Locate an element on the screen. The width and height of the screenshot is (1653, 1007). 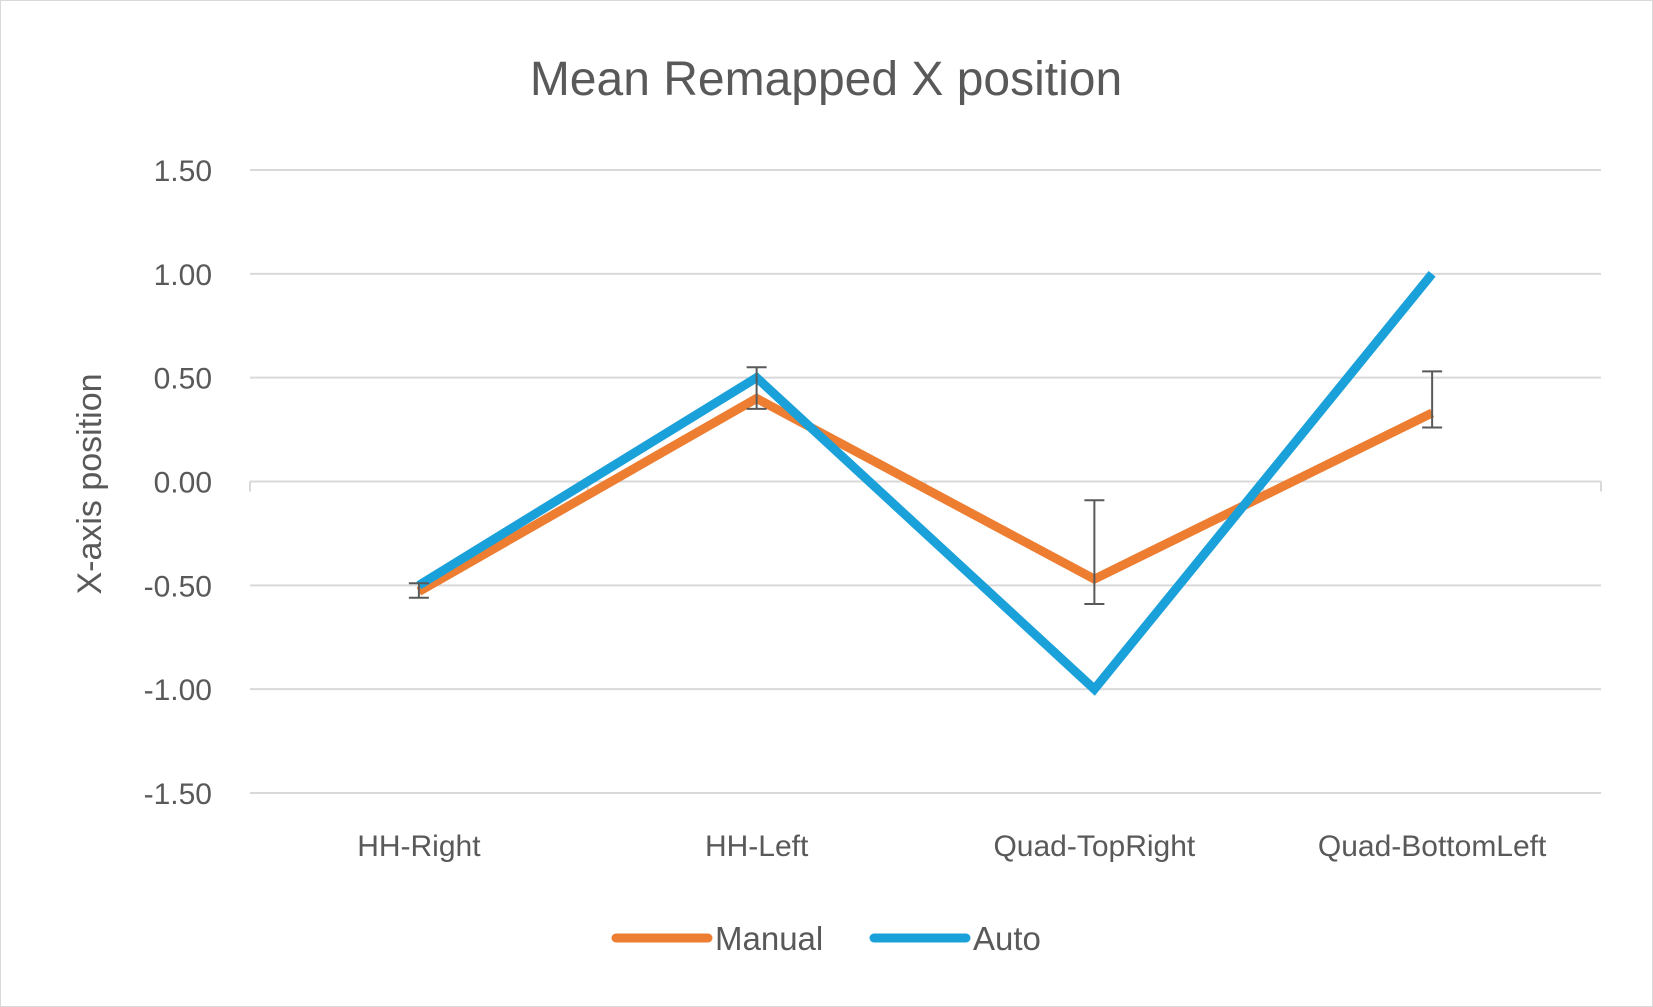
y-tick-label: -1.00 is located at coordinates (178, 690).